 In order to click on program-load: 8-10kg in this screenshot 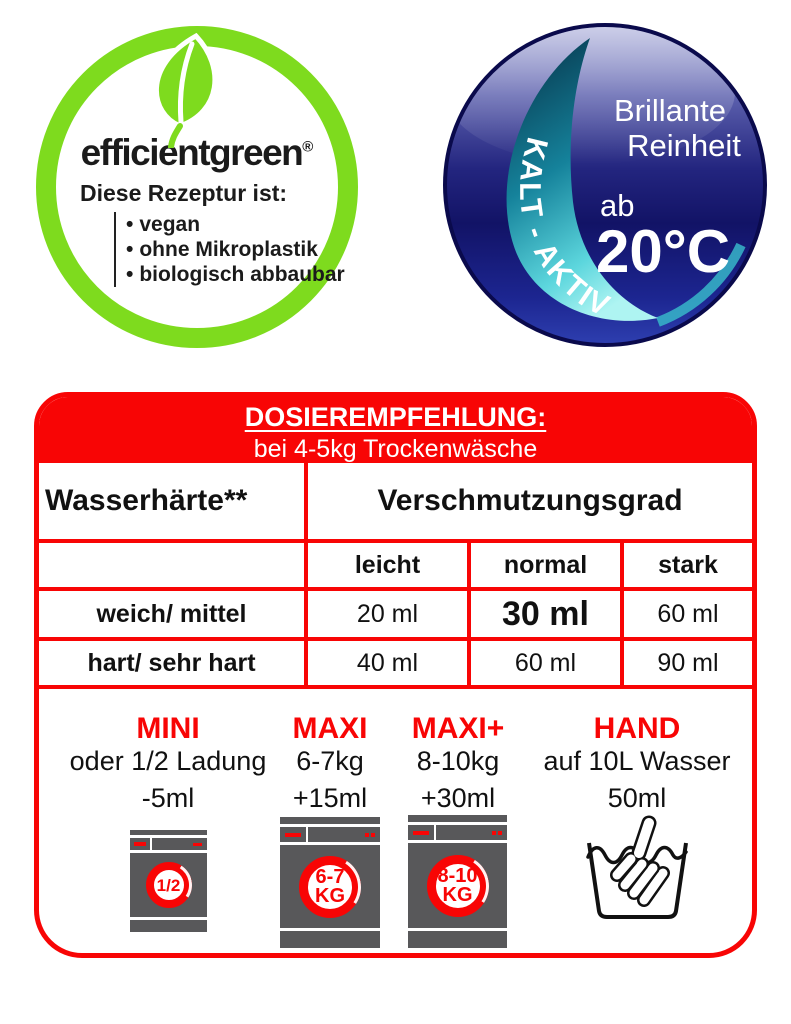, I will do `click(458, 761)`.